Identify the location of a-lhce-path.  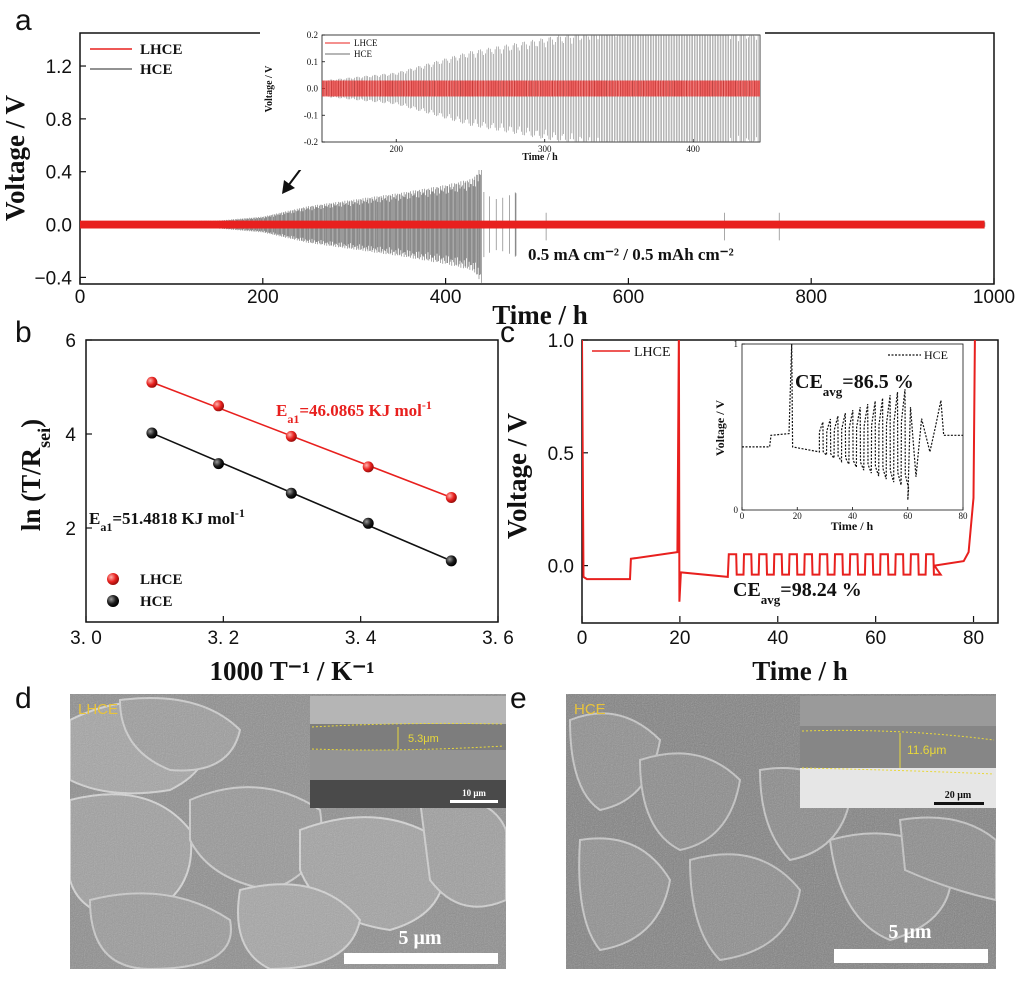
(532, 224).